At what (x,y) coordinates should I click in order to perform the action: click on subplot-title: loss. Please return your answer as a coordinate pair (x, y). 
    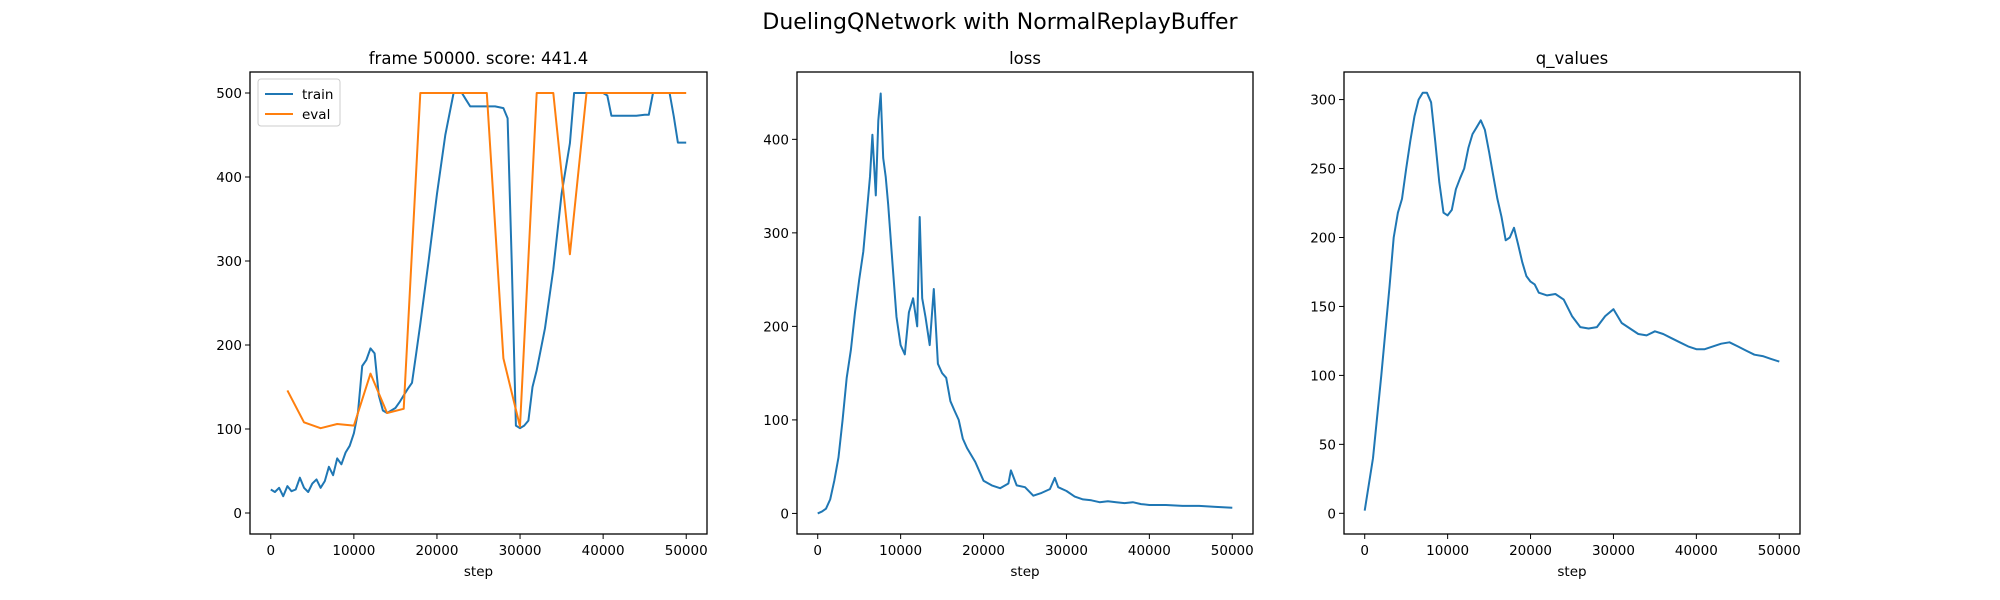
    Looking at the image, I should click on (1025, 58).